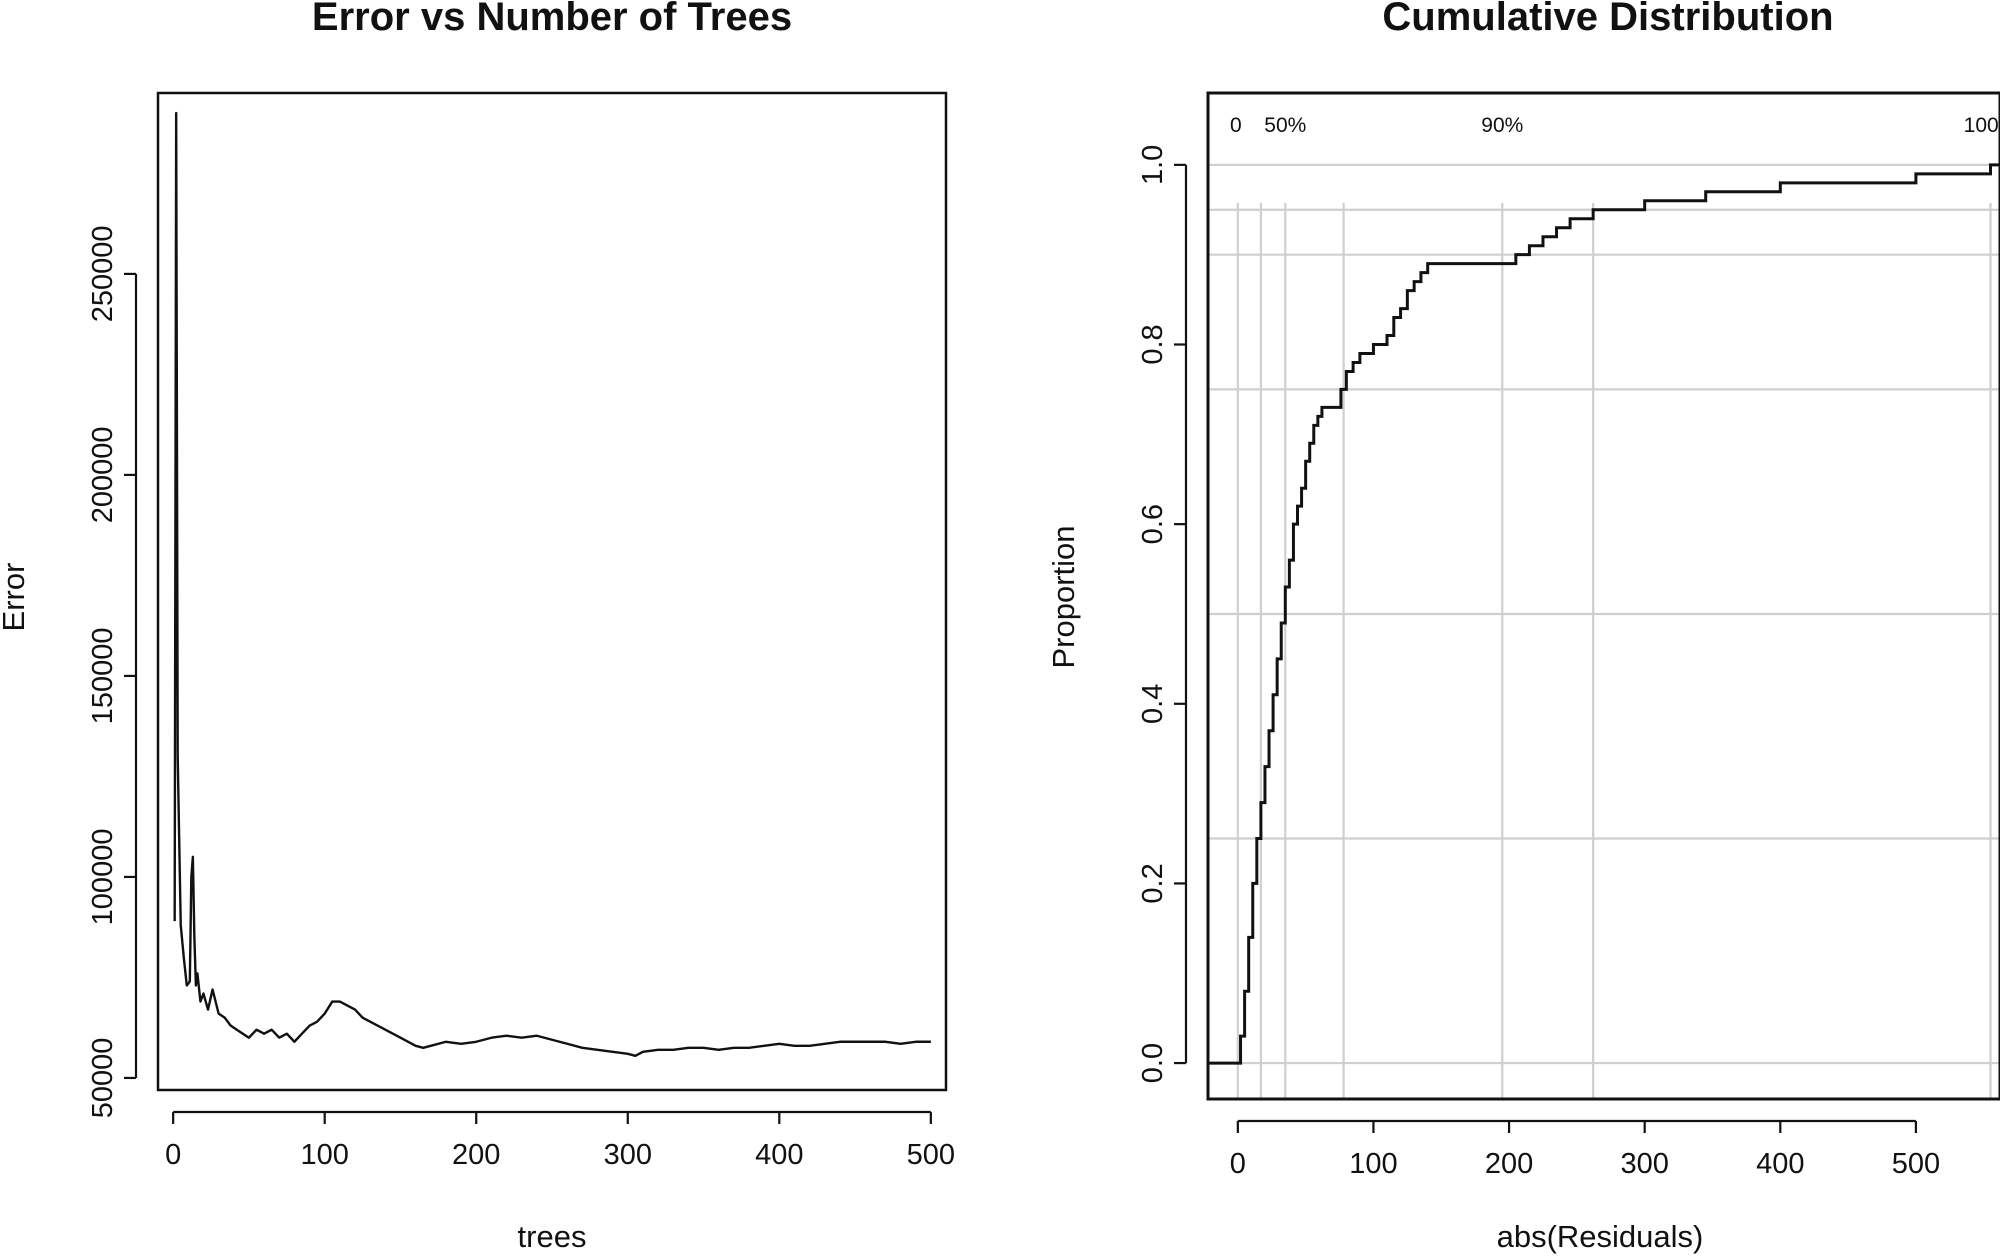  What do you see at coordinates (103, 475) in the screenshot?
I see `y-tick-label: 200000` at bounding box center [103, 475].